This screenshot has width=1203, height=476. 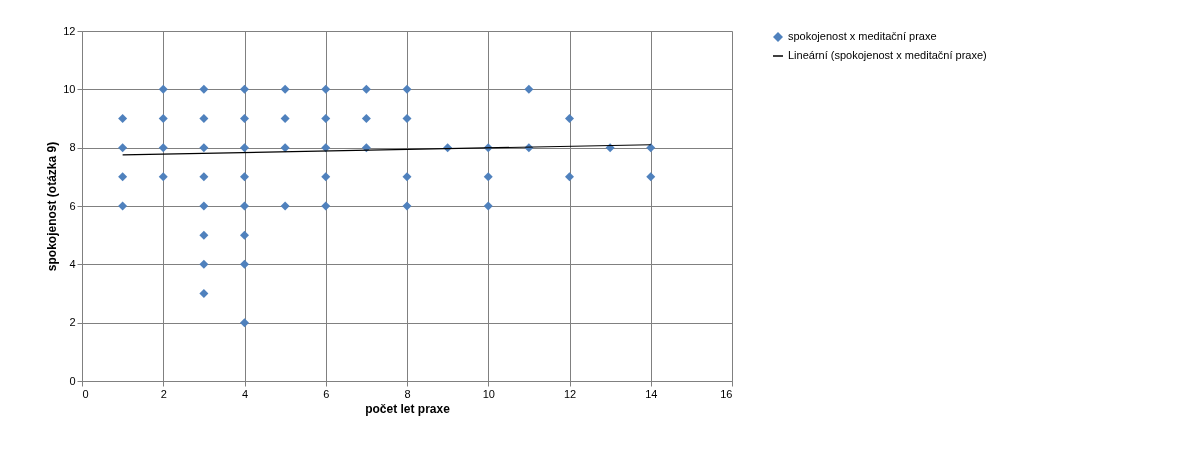 What do you see at coordinates (651, 393) in the screenshot?
I see `x-tick-label: 14` at bounding box center [651, 393].